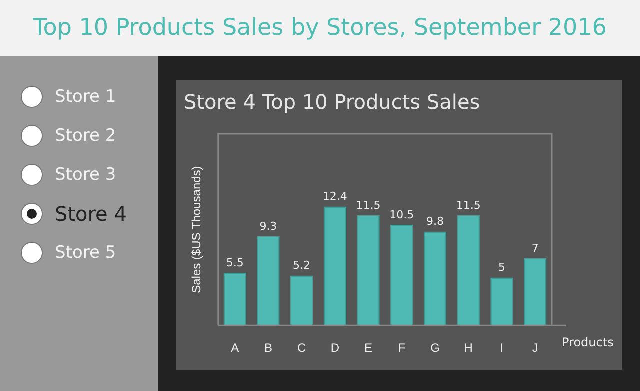 Image resolution: width=640 pixels, height=391 pixels. Describe the element at coordinates (332, 102) in the screenshot. I see `chart-subtitle: Store 4 Top 10 Products Sales` at that location.